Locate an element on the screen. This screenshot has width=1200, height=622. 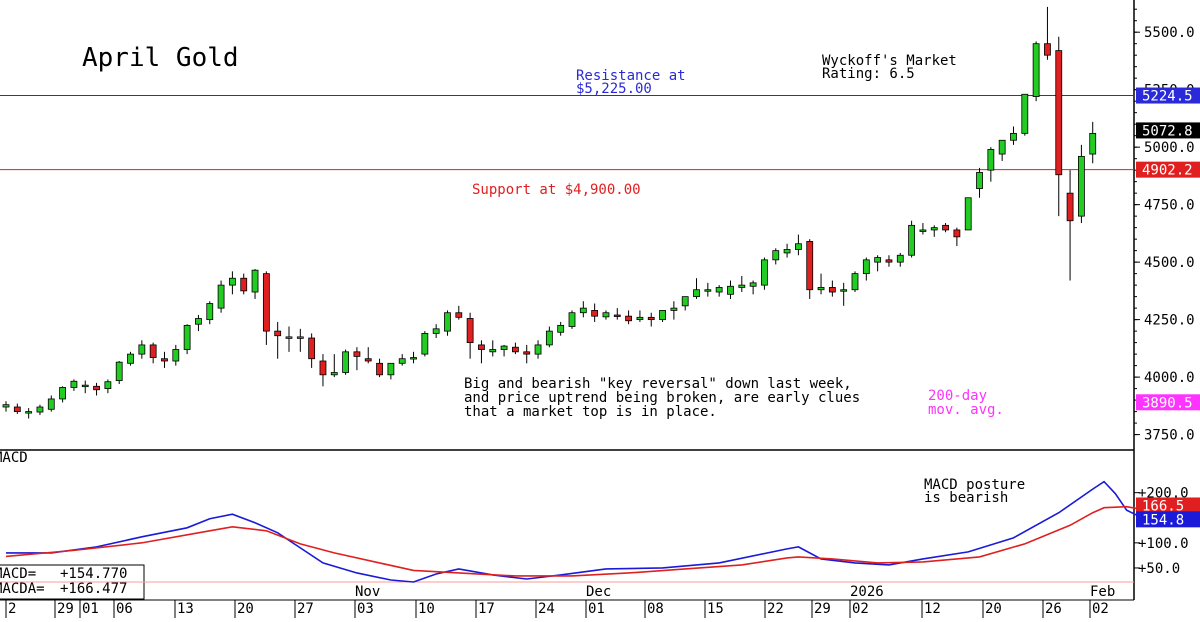
date-label: 02 is located at coordinates (1100, 609).